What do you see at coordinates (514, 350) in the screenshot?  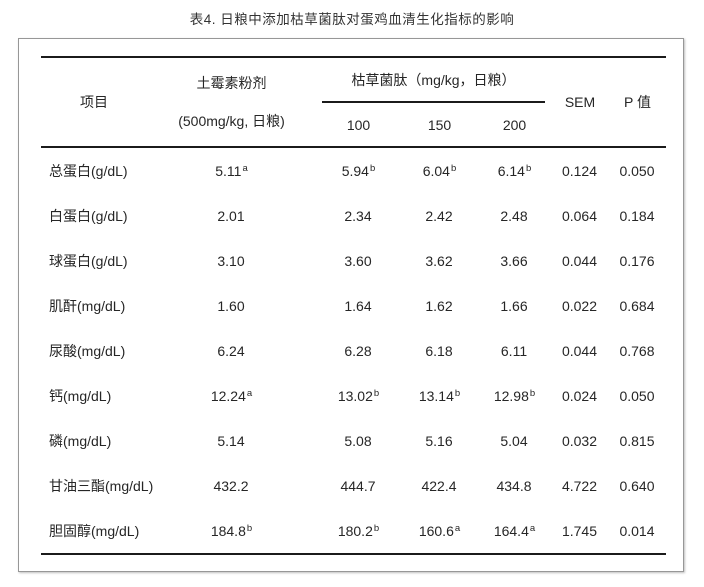 I see `dose-200-value-cell: 6.11` at bounding box center [514, 350].